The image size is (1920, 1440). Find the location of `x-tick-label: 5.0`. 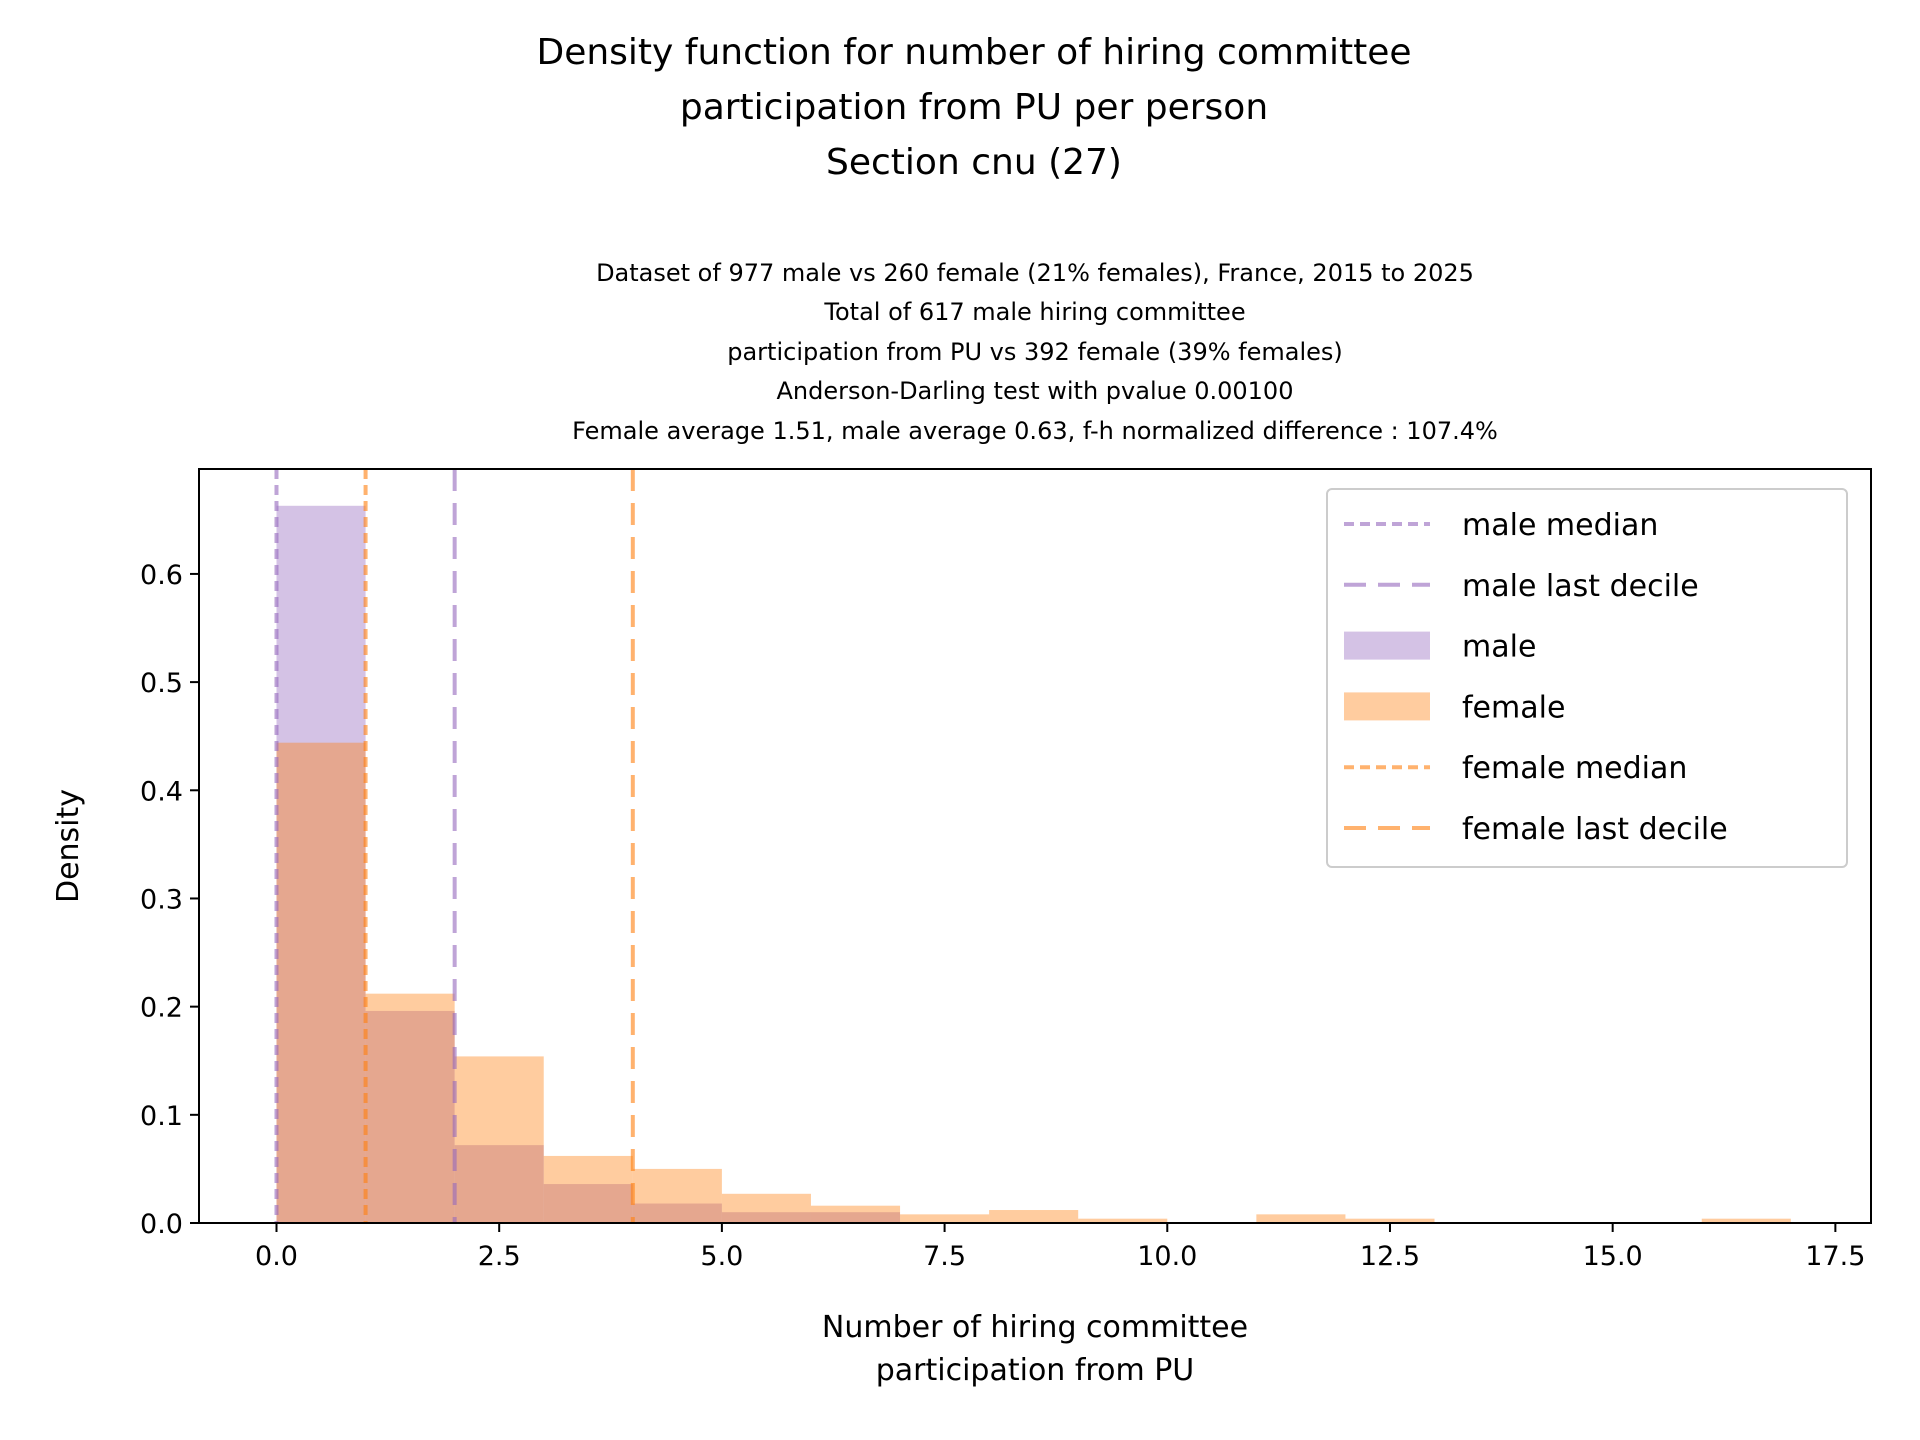

x-tick-label: 5.0 is located at coordinates (721, 1256).